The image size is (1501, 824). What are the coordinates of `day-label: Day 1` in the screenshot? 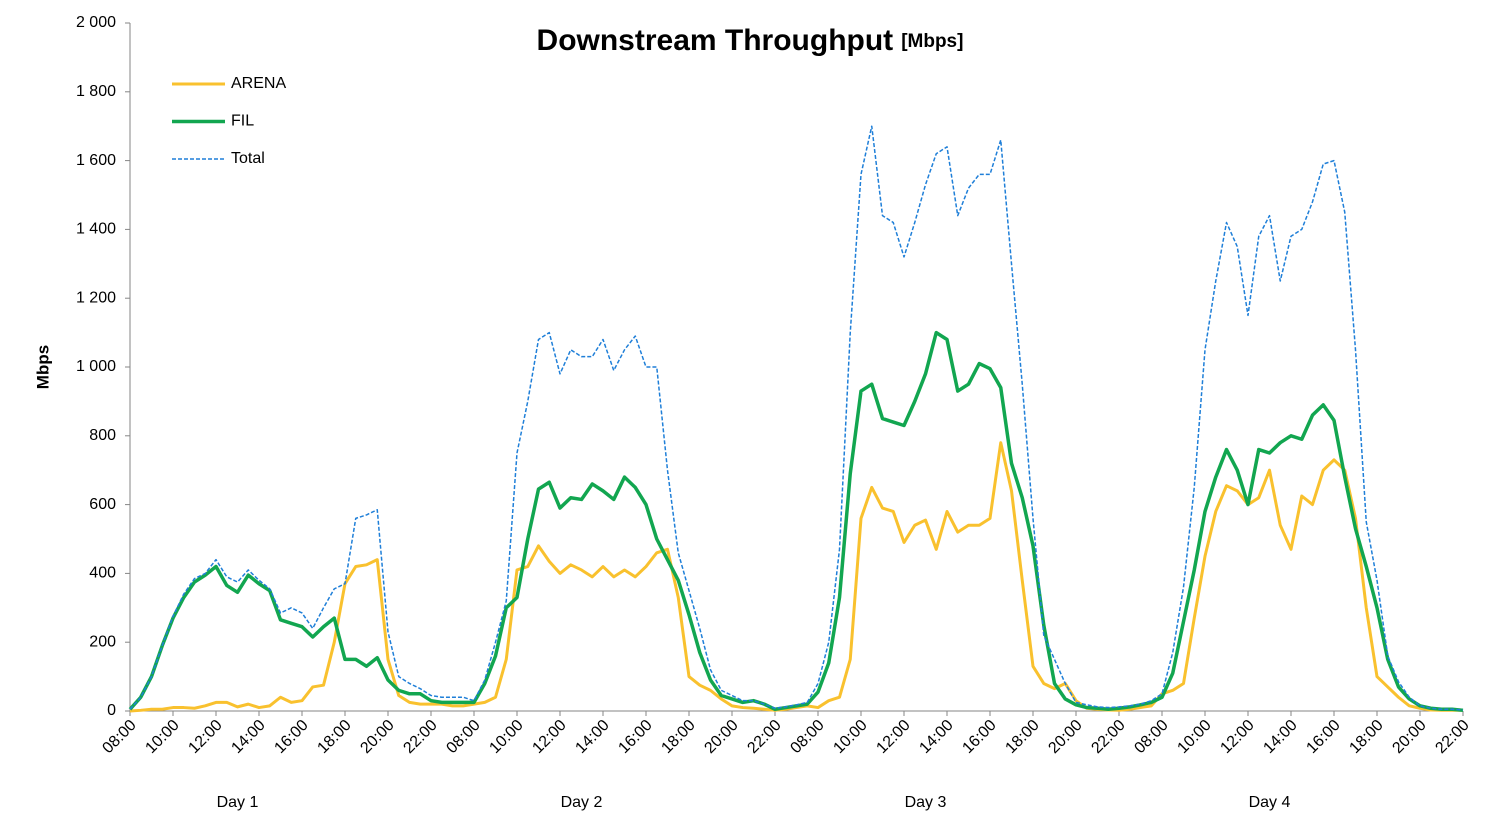 It's located at (238, 802).